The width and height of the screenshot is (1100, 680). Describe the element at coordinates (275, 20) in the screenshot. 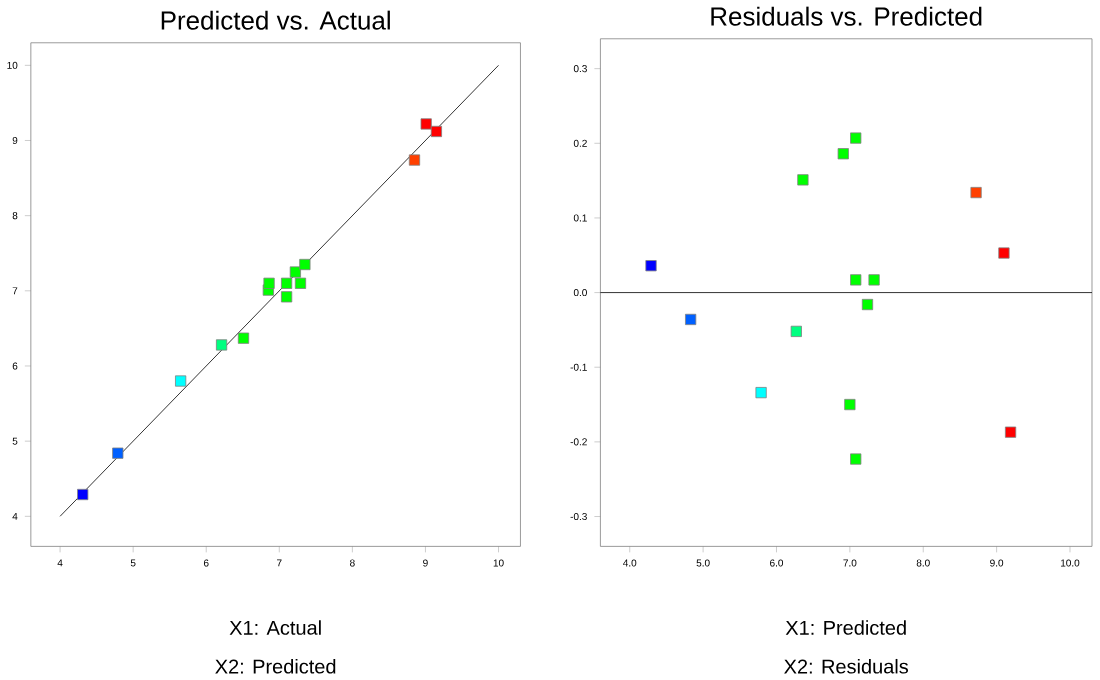

I see `chart-title: Predicted vs. Actual` at that location.